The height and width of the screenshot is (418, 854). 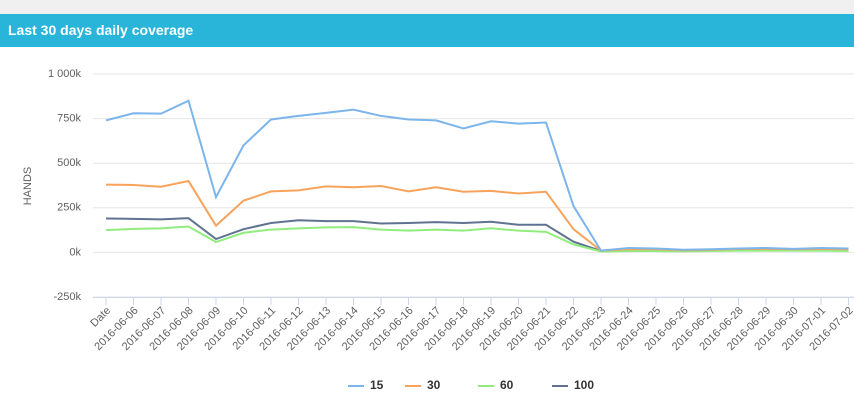 I want to click on header-bar, so click(x=427, y=30).